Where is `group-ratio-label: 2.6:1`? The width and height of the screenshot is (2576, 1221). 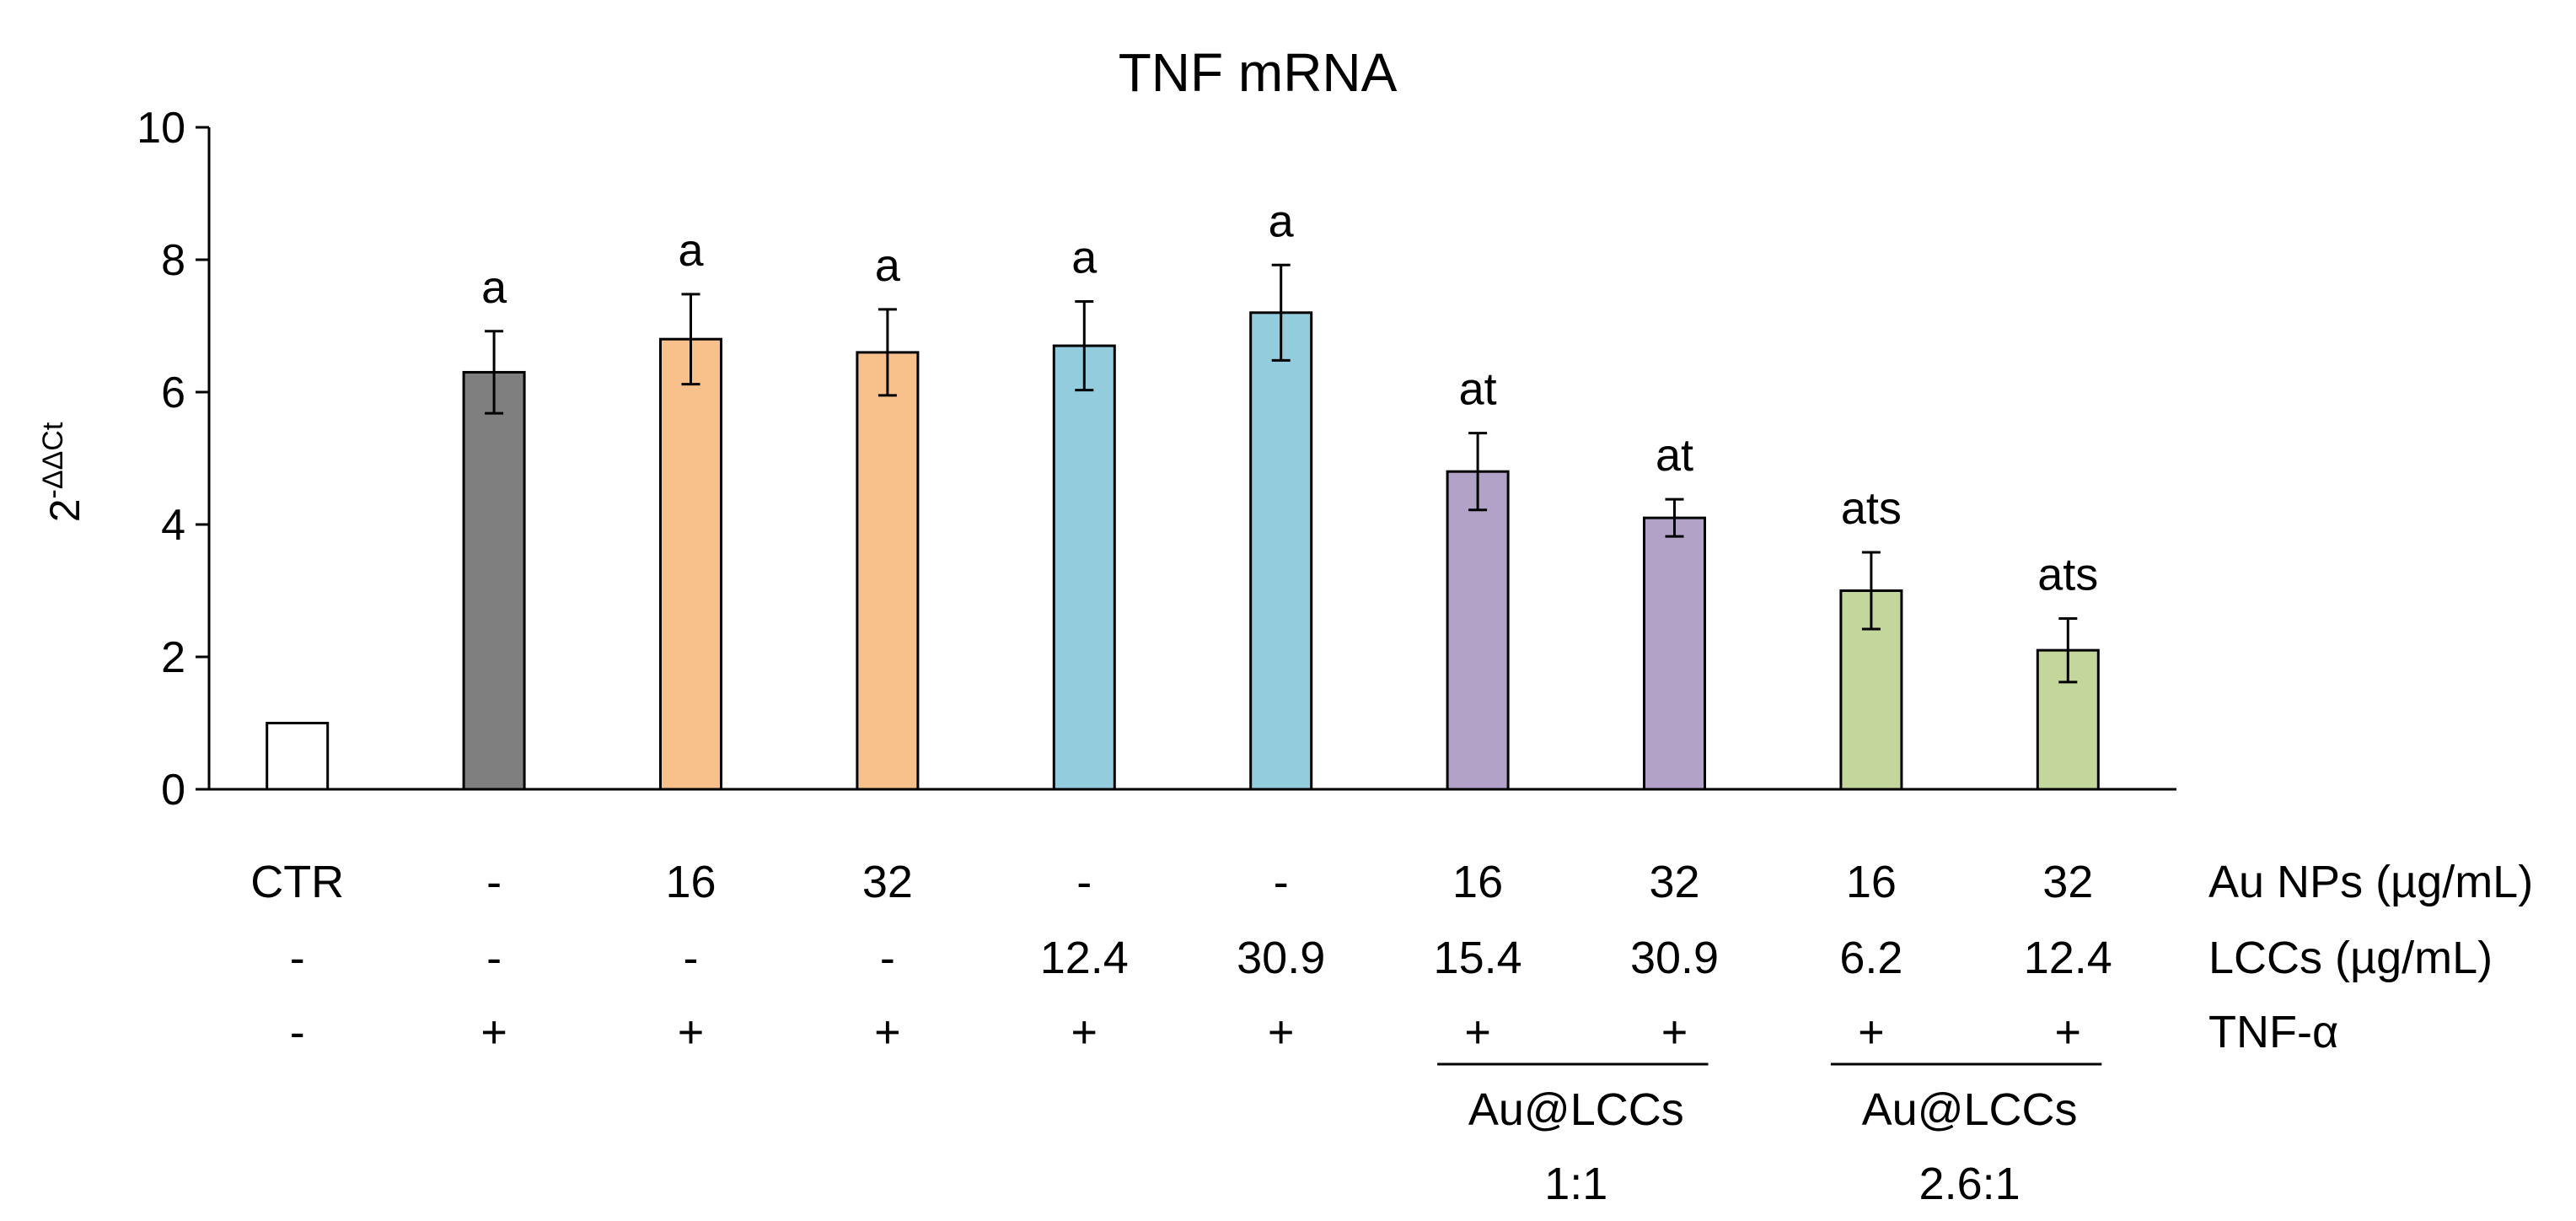 group-ratio-label: 2.6:1 is located at coordinates (1970, 1184).